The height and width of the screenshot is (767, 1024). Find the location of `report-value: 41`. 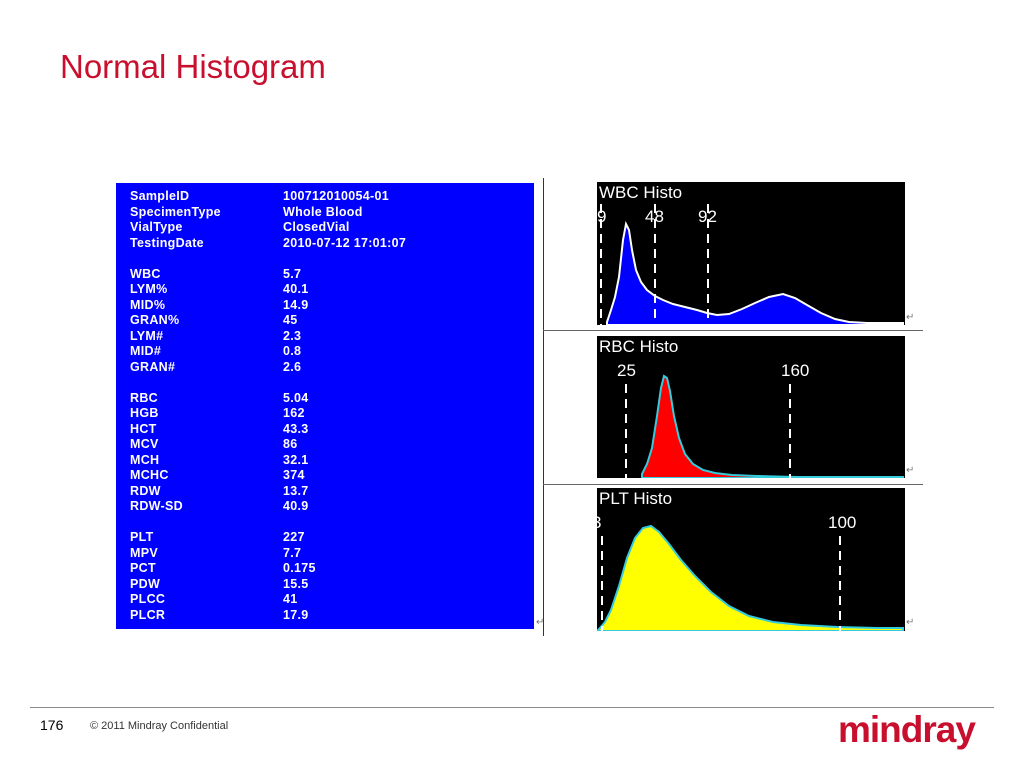

report-value: 41 is located at coordinates (290, 599).